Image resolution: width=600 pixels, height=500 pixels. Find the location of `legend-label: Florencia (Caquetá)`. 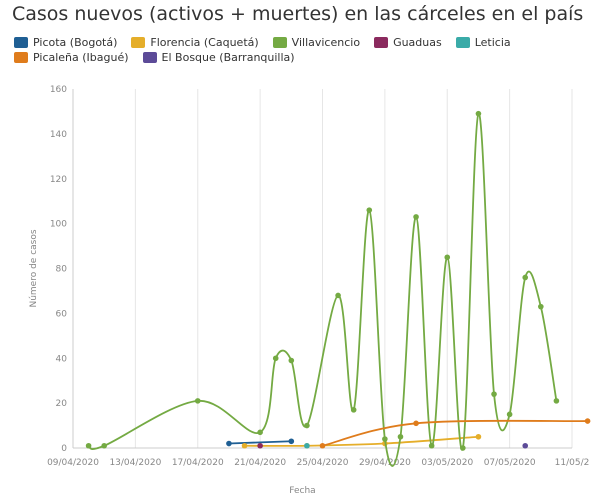

legend-label: Florencia (Caquetá) is located at coordinates (204, 42).